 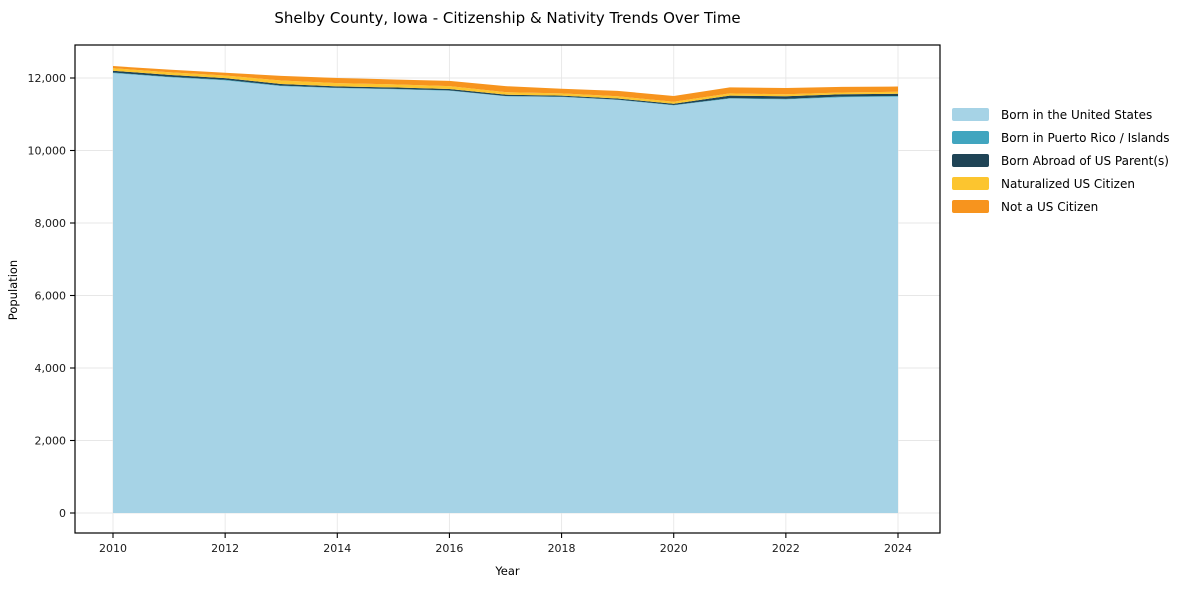 What do you see at coordinates (562, 548) in the screenshot?
I see `x-tick-label: 2018` at bounding box center [562, 548].